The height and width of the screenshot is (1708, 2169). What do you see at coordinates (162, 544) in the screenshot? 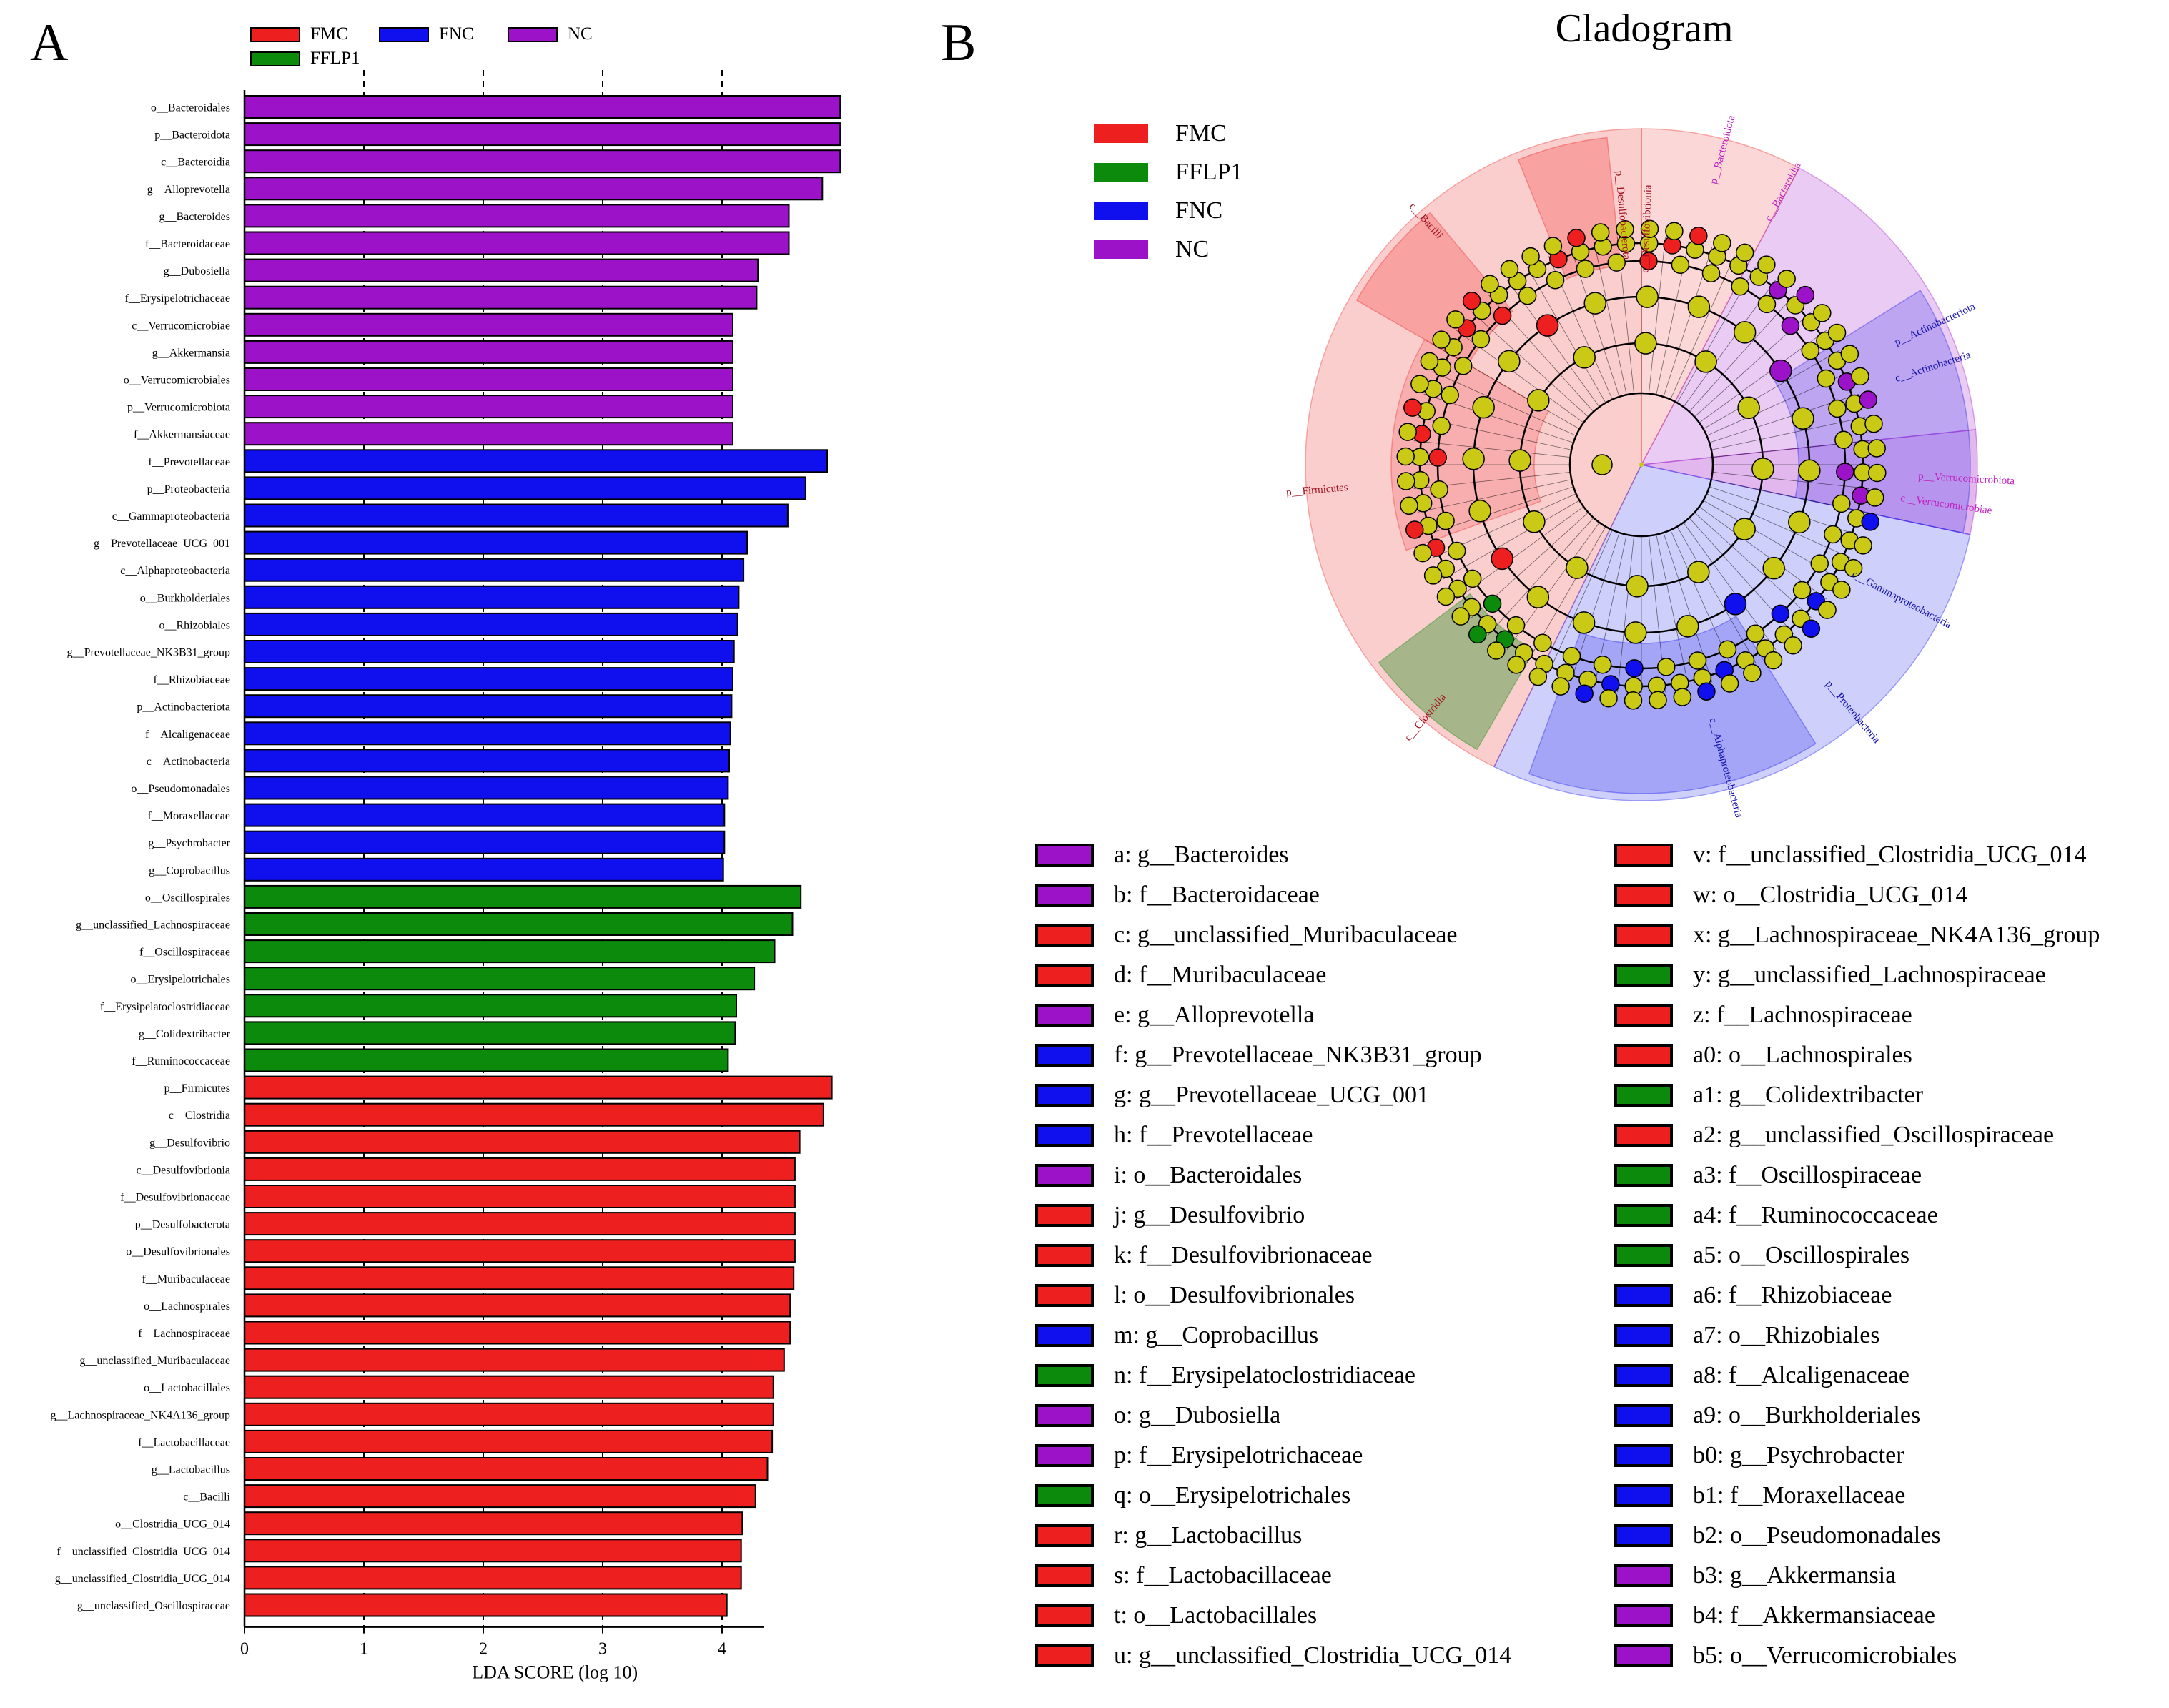
I see `bar-label-g-prevotellaceae-ucg-001: g__Prevotellaceae_UCG_001` at bounding box center [162, 544].